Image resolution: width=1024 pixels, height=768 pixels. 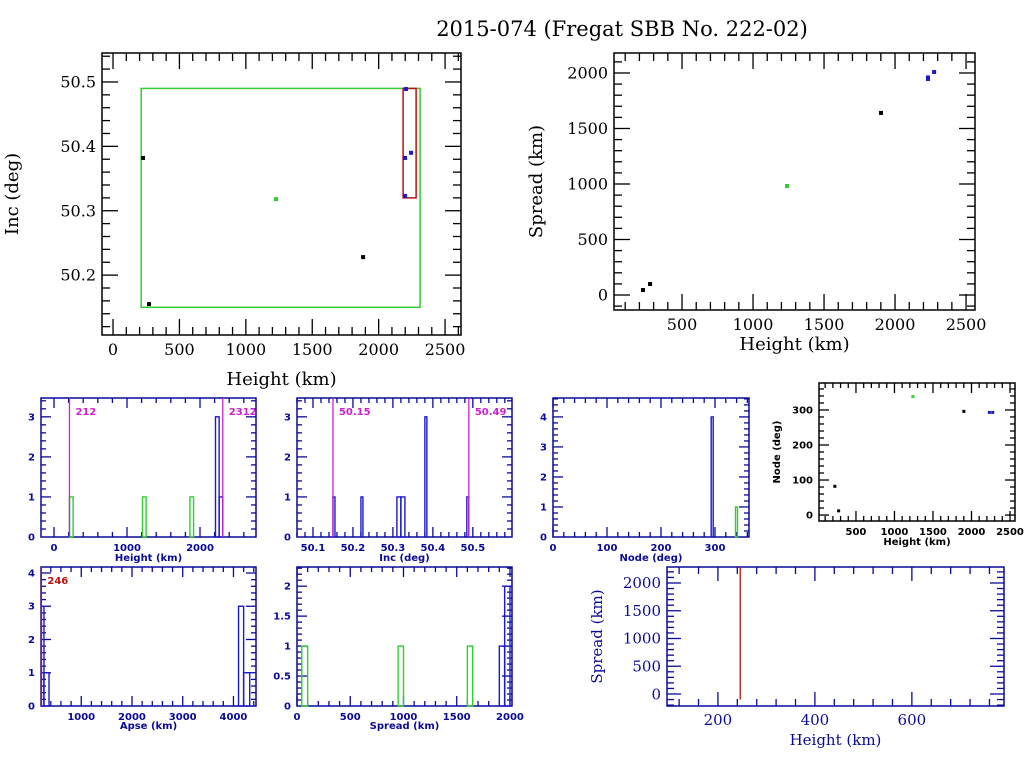 I want to click on y-tick-label: 300, so click(x=802, y=410).